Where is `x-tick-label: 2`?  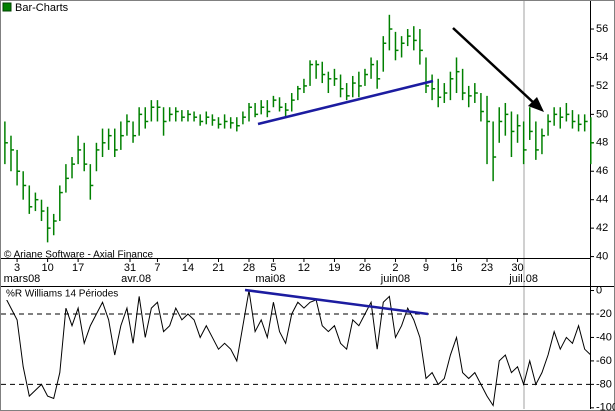 x-tick-label: 2 is located at coordinates (395, 268).